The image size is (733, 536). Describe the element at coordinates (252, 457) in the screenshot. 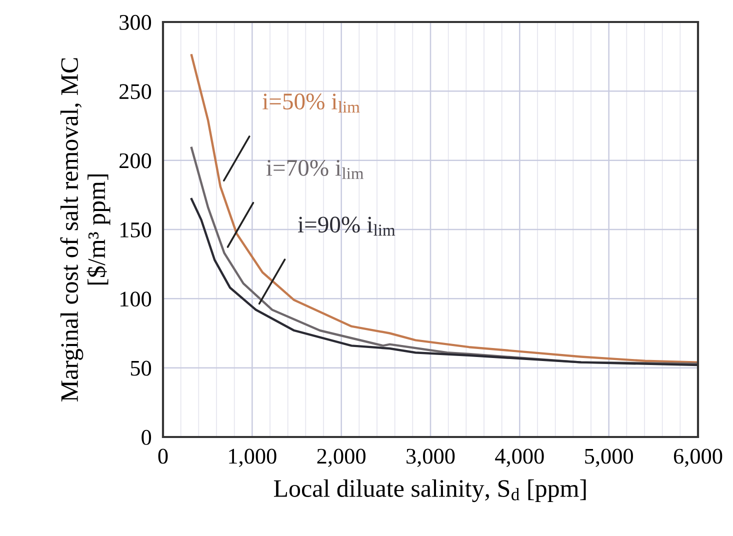

I see `x-tick-label: 1,000` at that location.